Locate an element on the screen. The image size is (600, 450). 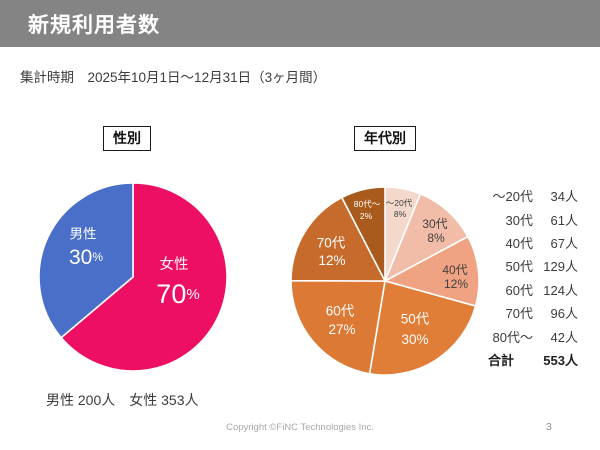
table-row: 30代 61人 is located at coordinates (517, 218).